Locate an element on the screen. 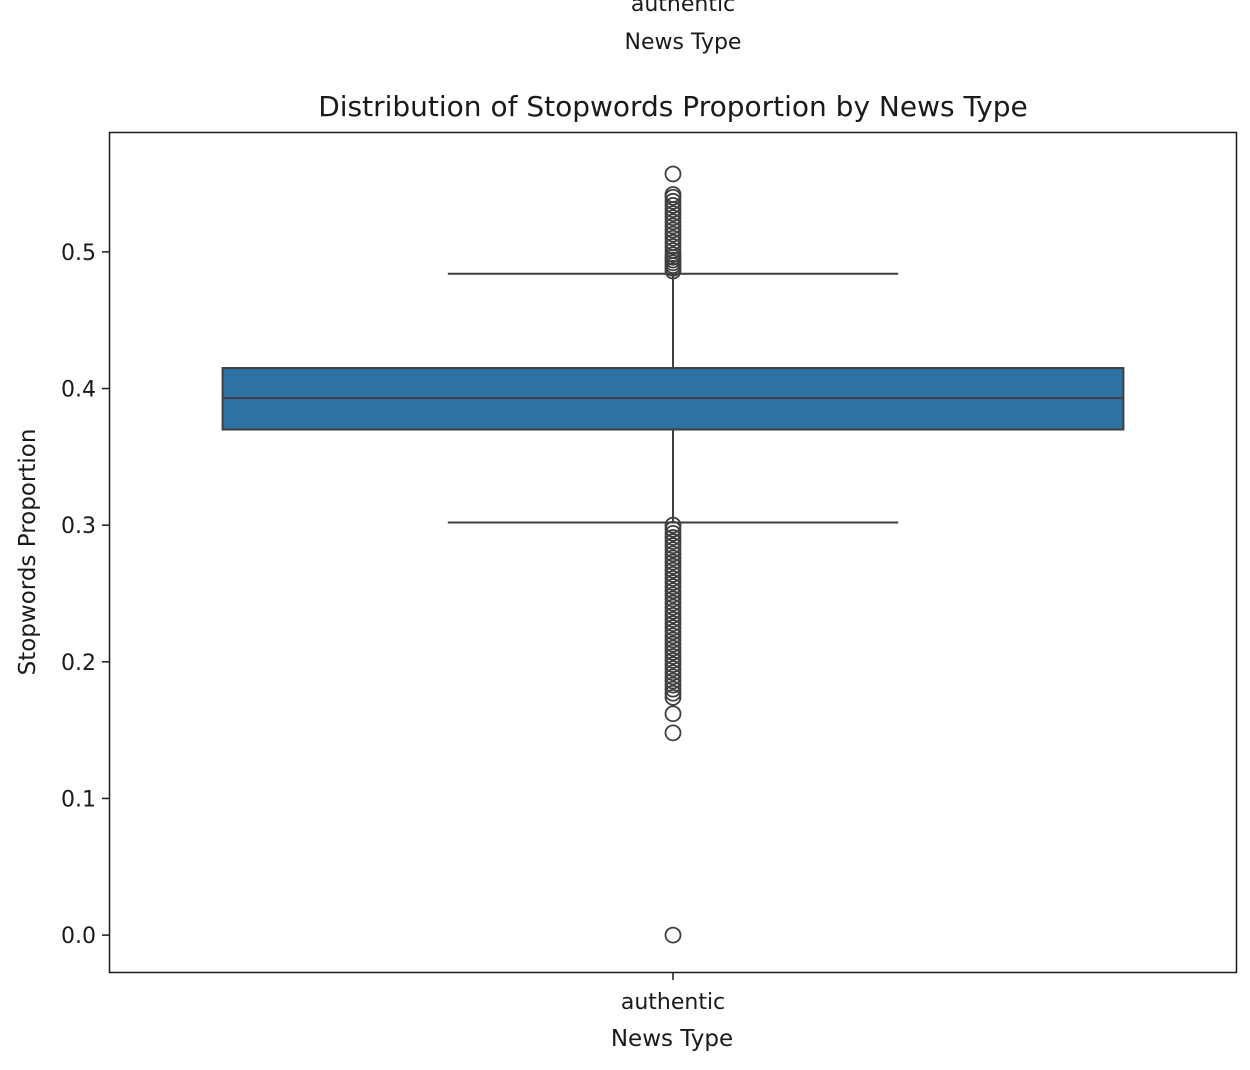 The width and height of the screenshot is (1250, 1070). previous-panel-xlabel: News Type is located at coordinates (683, 42).